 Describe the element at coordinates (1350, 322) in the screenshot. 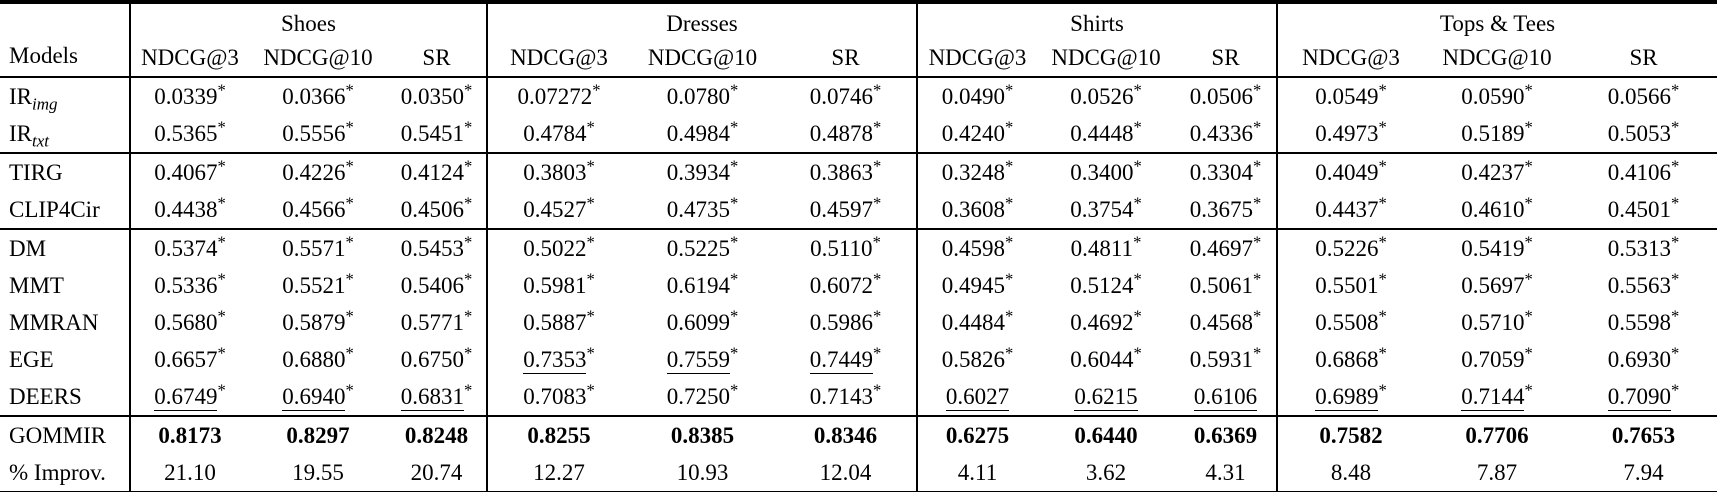

I see `metric-cell: 0.5508*` at that location.